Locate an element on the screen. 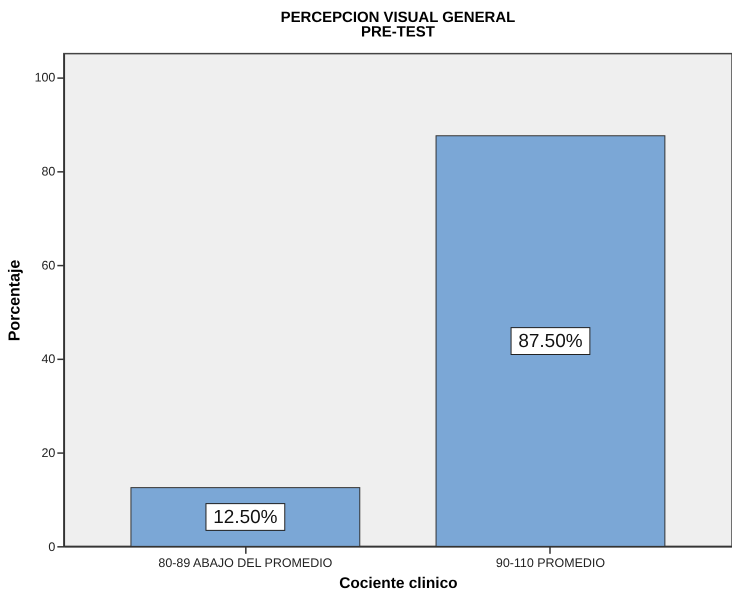  chart-title: PERCEPCION VISUAL GENERAL is located at coordinates (398, 17).